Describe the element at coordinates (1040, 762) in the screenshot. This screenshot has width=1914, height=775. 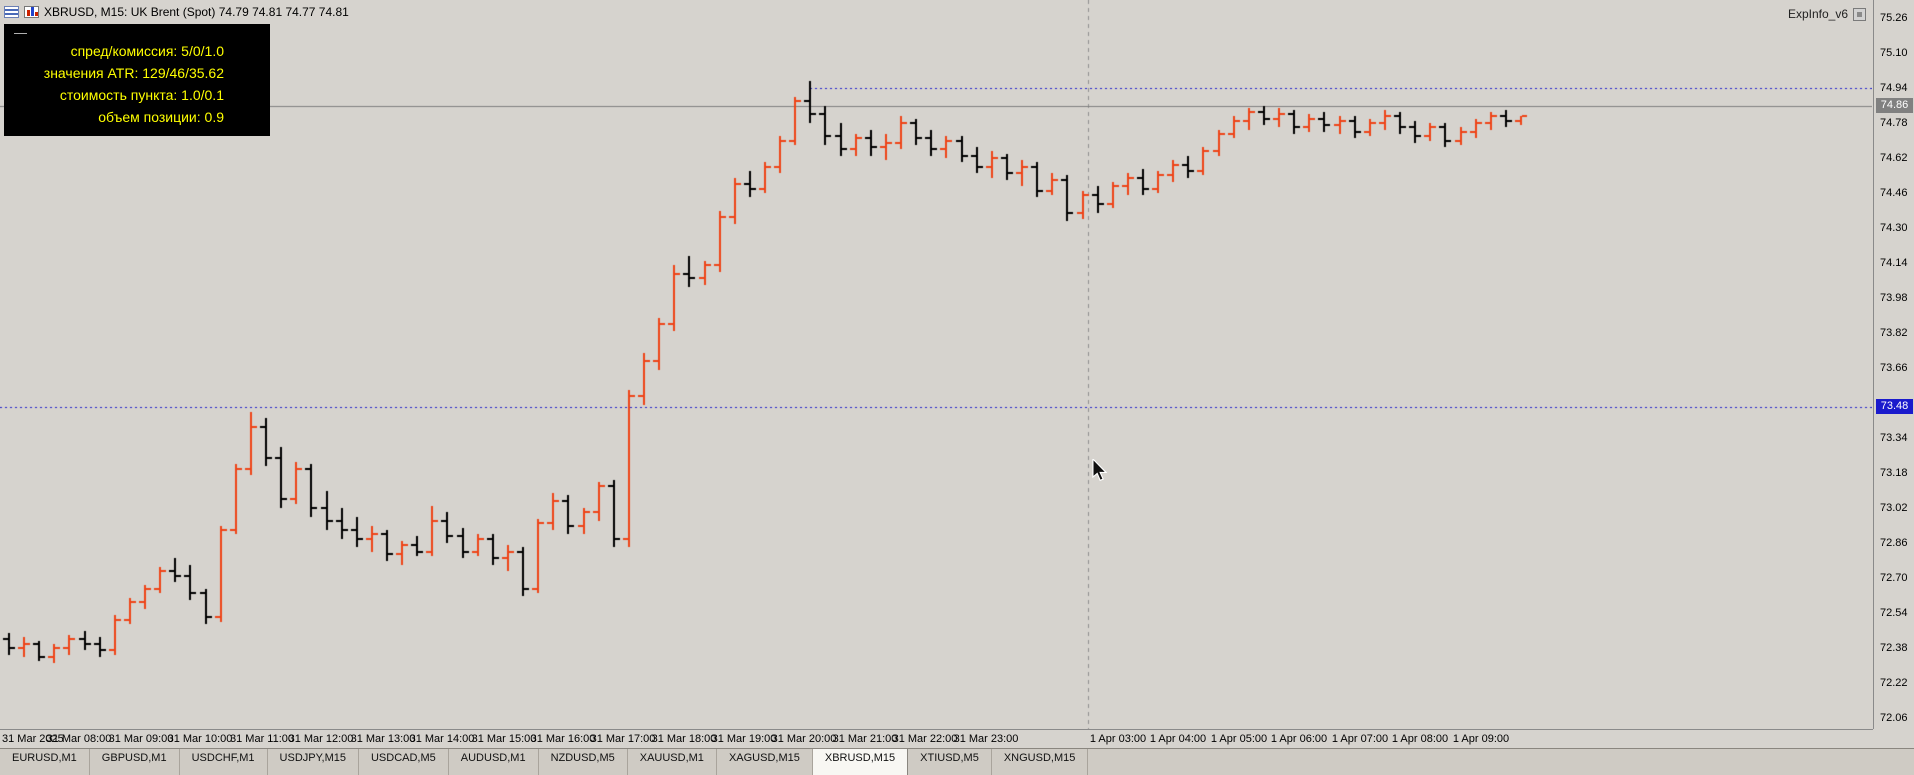
I see `chart-tab-xngusd-m15: XNGUSD,M15` at that location.